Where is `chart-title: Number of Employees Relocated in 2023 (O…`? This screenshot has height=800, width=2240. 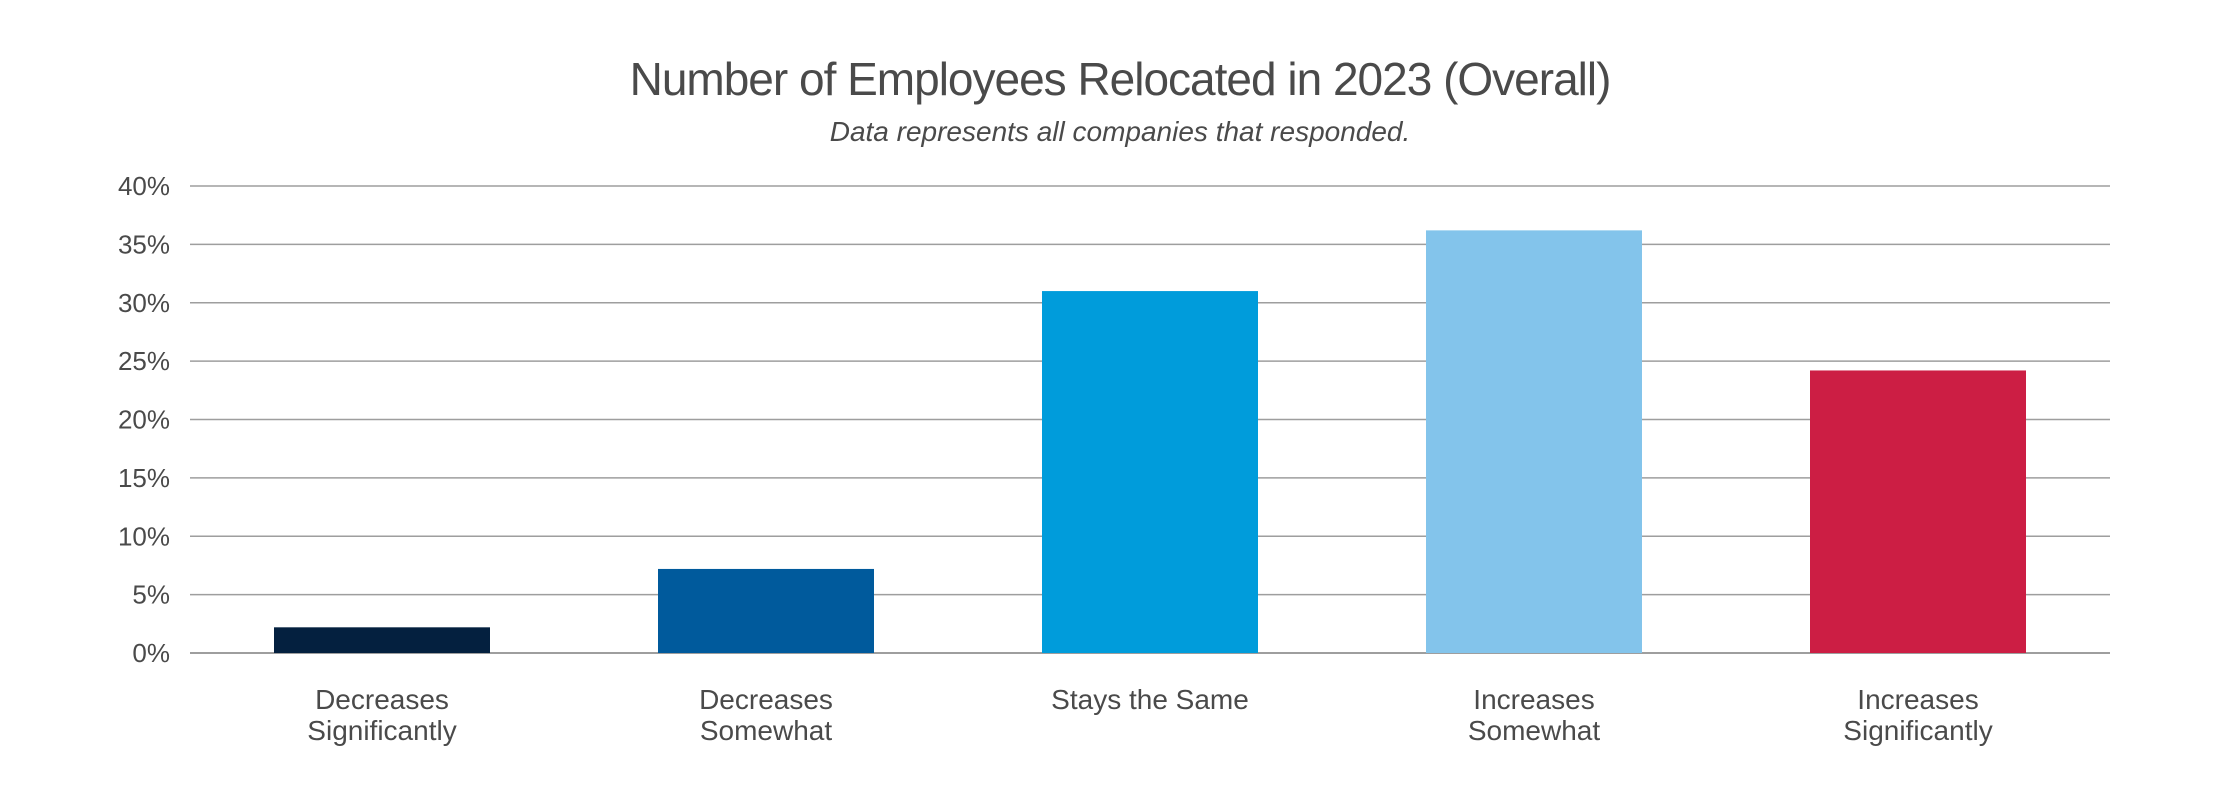 chart-title: Number of Employees Relocated in 2023 (O… is located at coordinates (1120, 79).